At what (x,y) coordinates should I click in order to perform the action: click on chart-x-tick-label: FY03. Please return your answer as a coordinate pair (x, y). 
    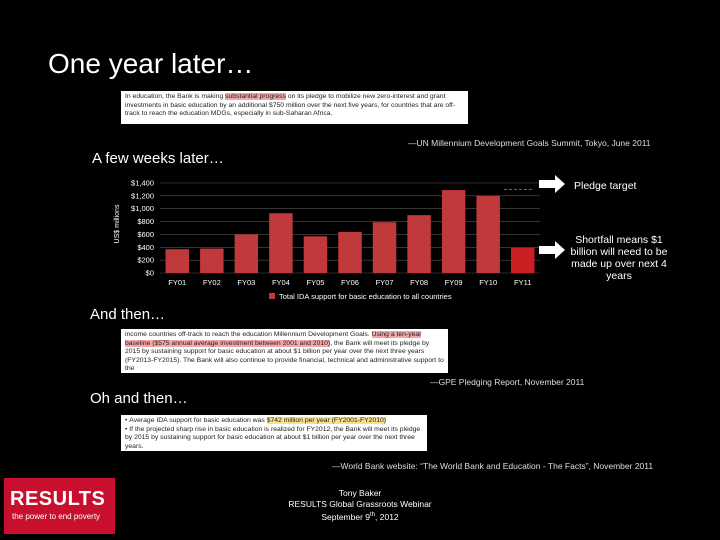
    Looking at the image, I should click on (246, 282).